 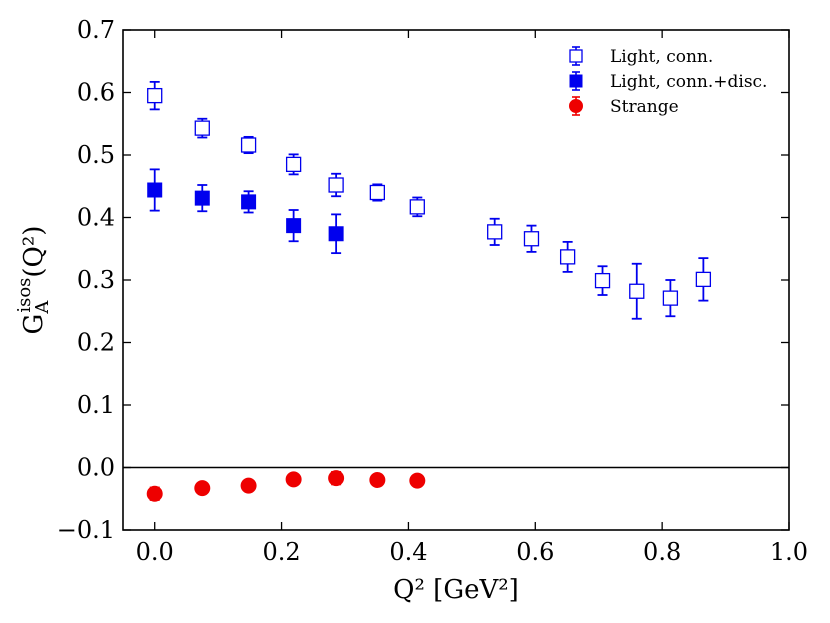 What do you see at coordinates (96, 155) in the screenshot?
I see `y-tick-label: 0.5` at bounding box center [96, 155].